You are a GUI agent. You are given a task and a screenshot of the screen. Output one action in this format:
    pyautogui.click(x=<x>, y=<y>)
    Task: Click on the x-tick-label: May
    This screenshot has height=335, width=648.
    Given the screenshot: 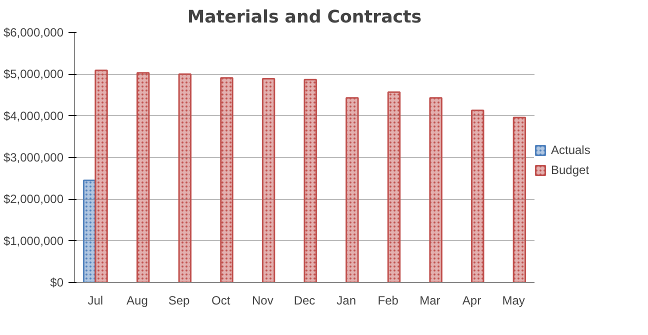 What is the action you would take?
    pyautogui.click(x=513, y=301)
    